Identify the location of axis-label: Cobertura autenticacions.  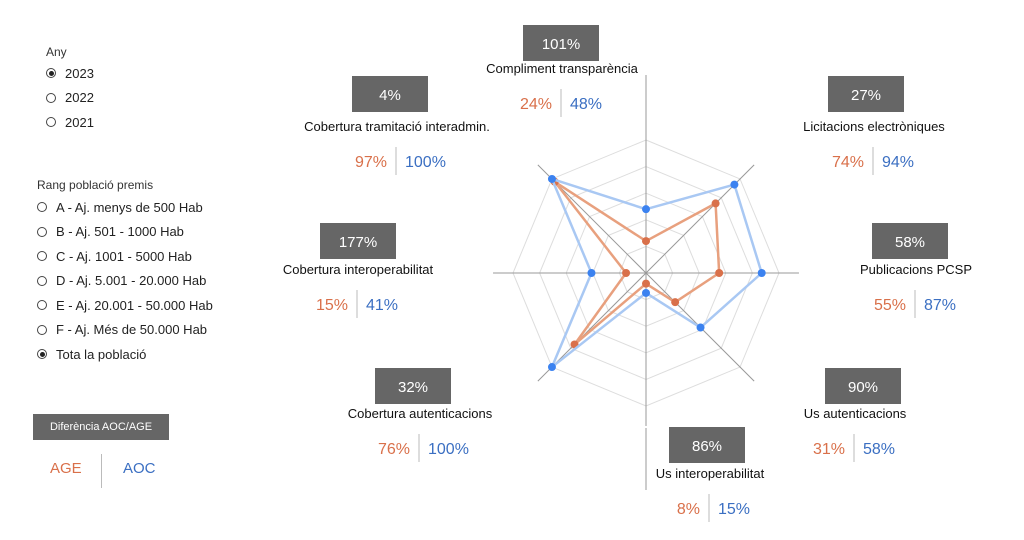
(420, 413).